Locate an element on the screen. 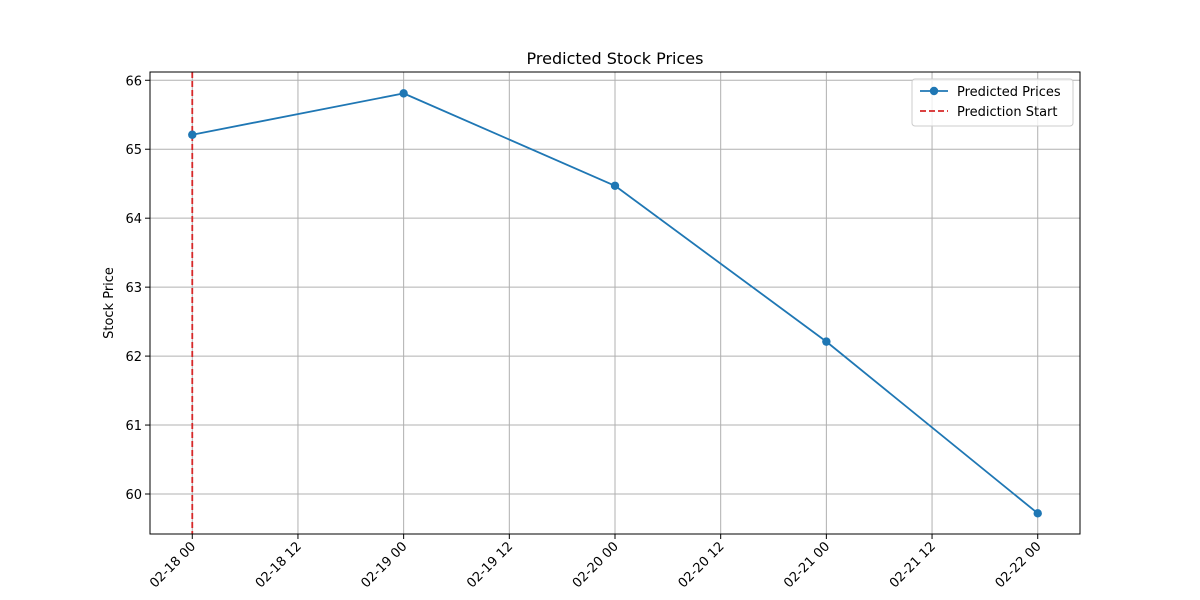  legend: Predicted Prices Prediction Start is located at coordinates (992, 102).